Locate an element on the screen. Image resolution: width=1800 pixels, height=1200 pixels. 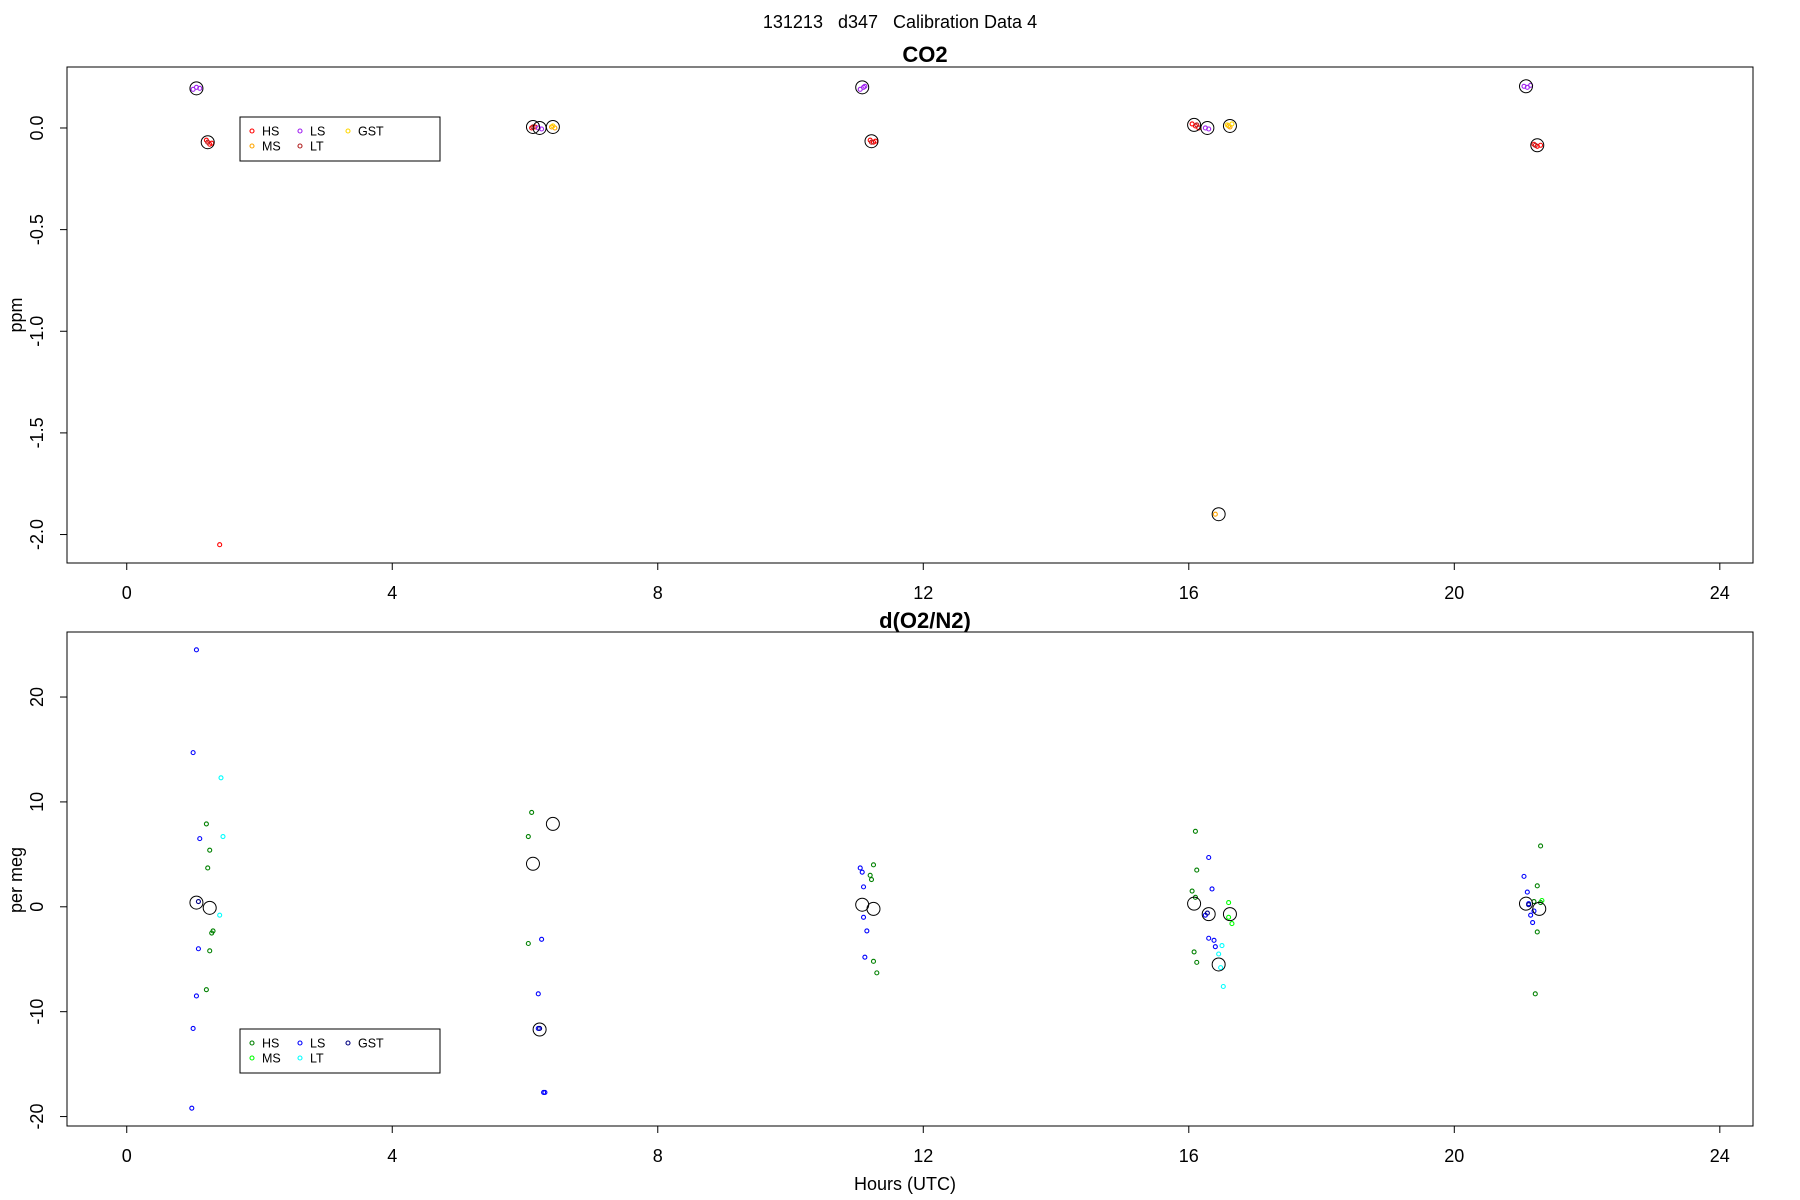
o2n2-title: d(O2/N2) is located at coordinates (925, 620).